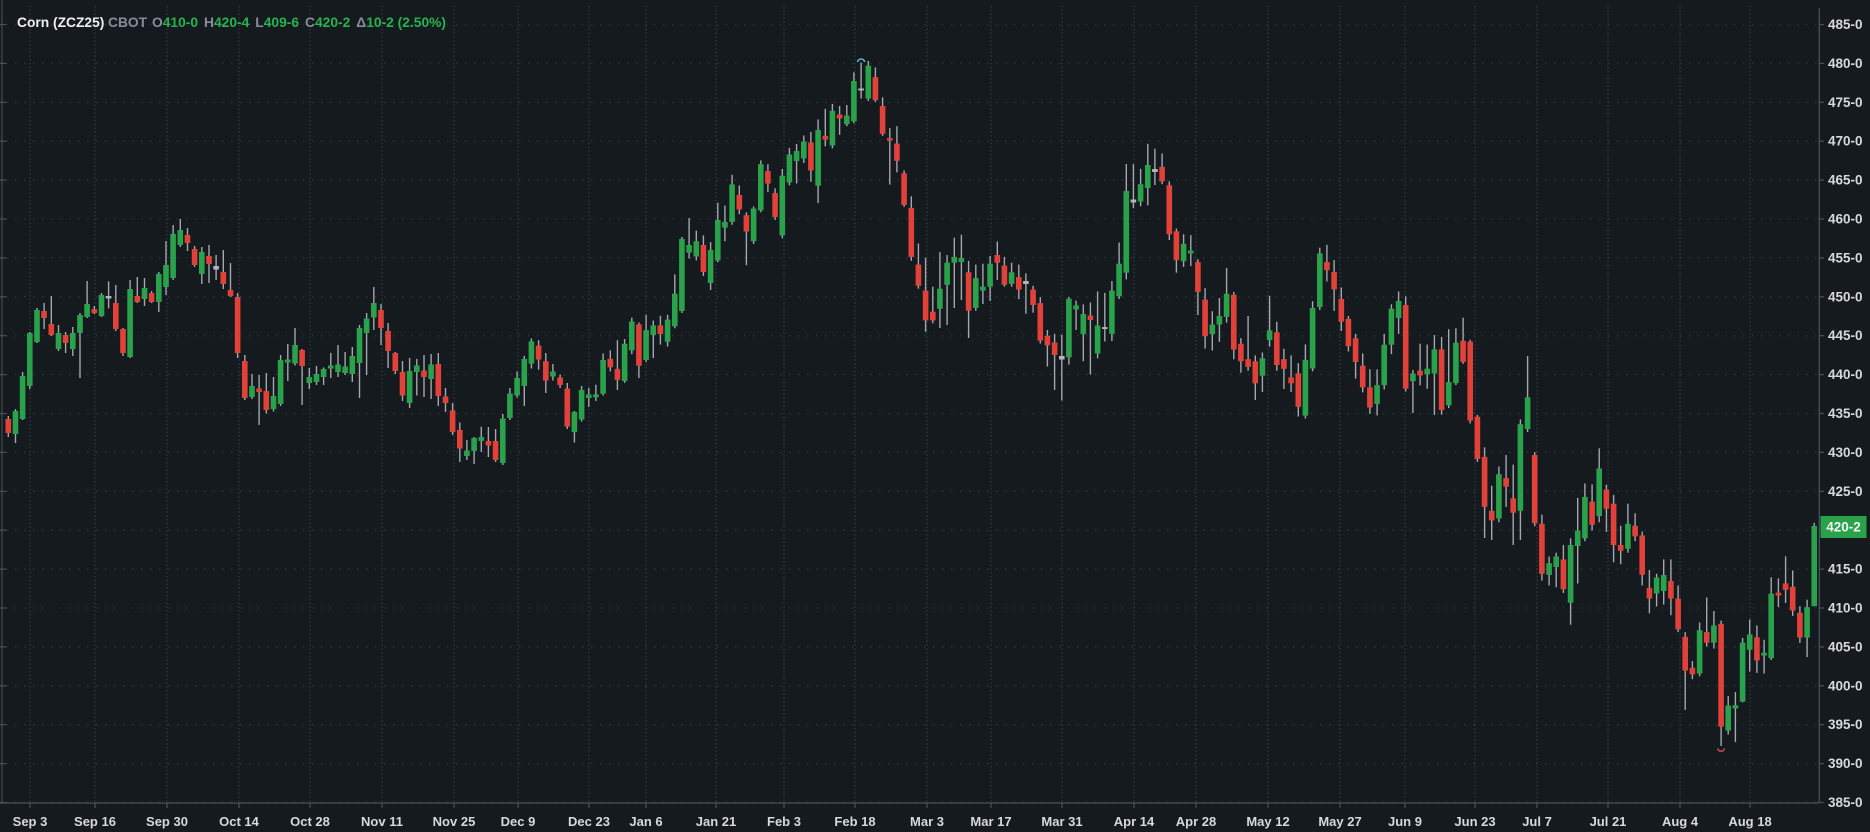 This screenshot has width=1870, height=832. I want to click on svg-text: May 12, so click(1267, 821).